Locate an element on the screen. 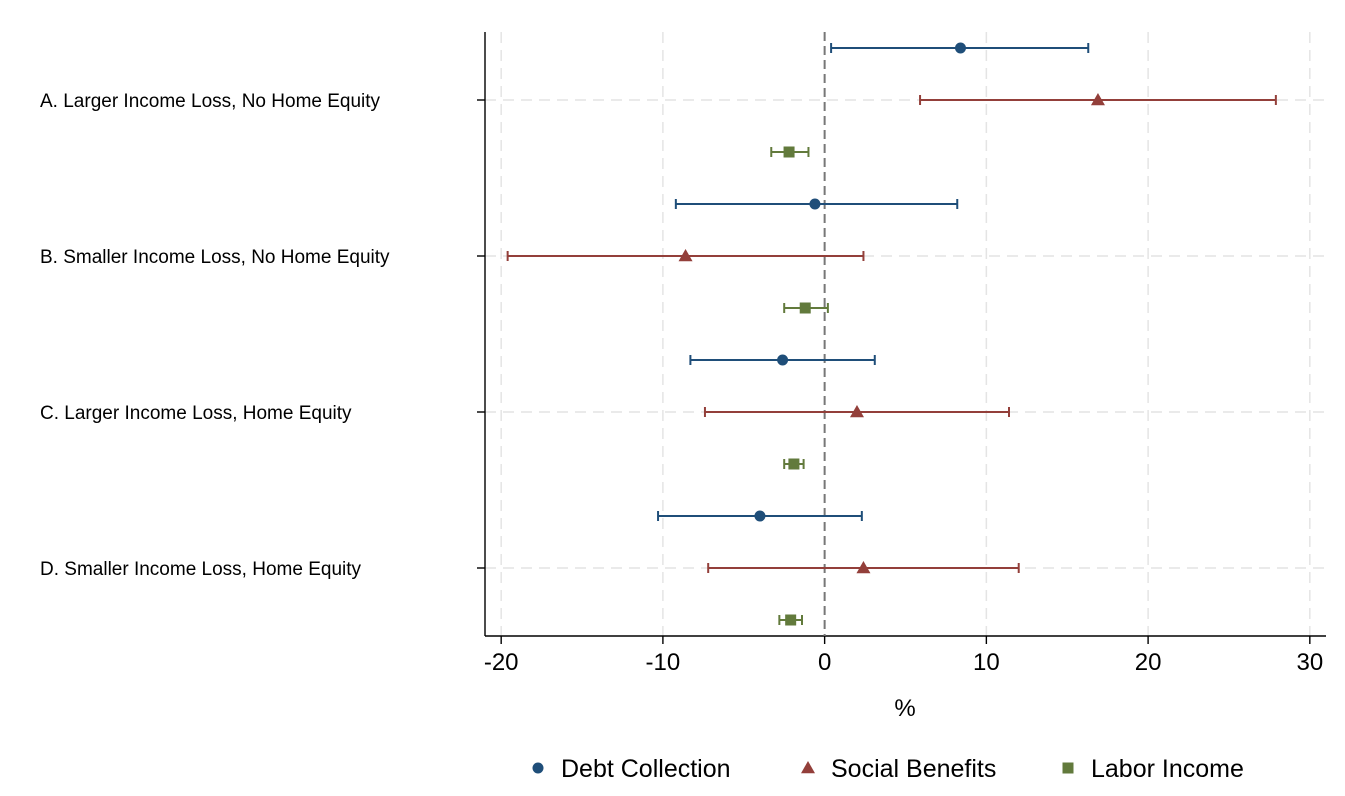 This screenshot has width=1345, height=796. legend-item: Debt Collection is located at coordinates (631, 769).